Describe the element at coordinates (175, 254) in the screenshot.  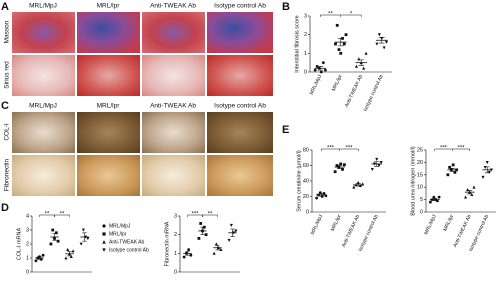
I see `y-tick-label: 1` at that location.